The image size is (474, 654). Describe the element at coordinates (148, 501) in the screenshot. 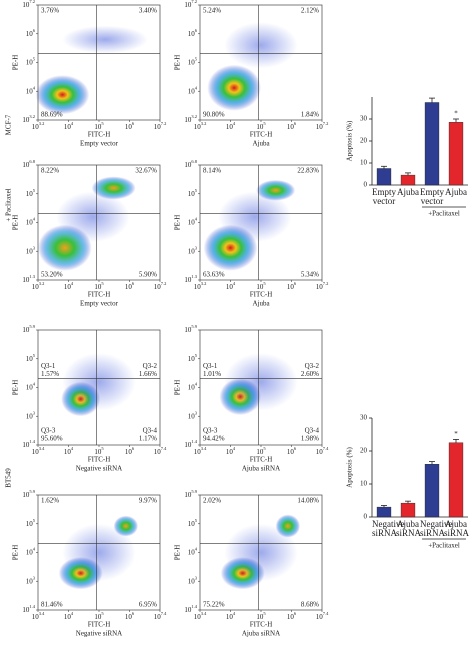

I see `quadrant-percent: 9.97%` at that location.